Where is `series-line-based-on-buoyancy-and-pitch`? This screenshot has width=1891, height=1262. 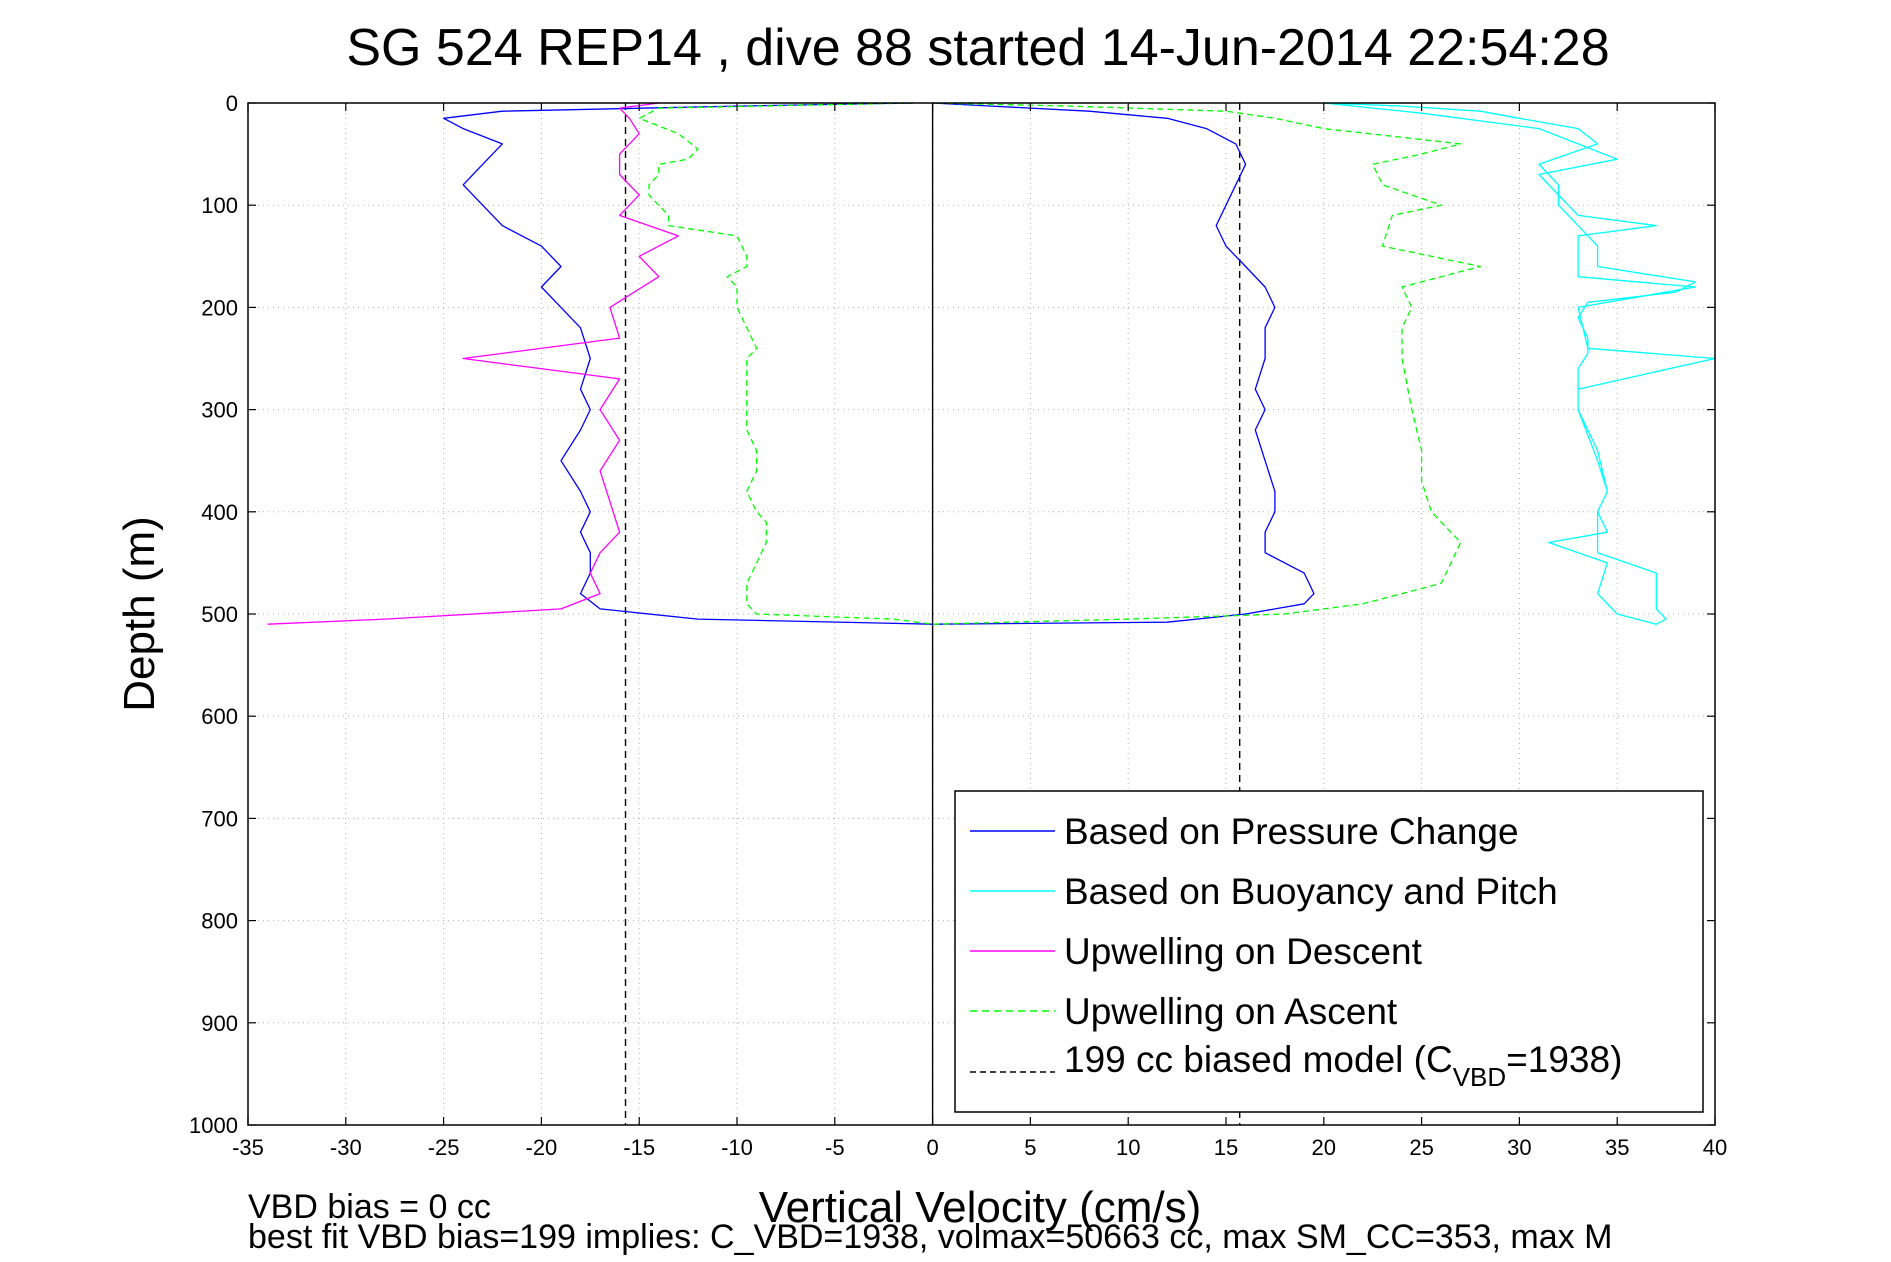 series-line-based-on-buoyancy-and-pitch is located at coordinates (1519, 363).